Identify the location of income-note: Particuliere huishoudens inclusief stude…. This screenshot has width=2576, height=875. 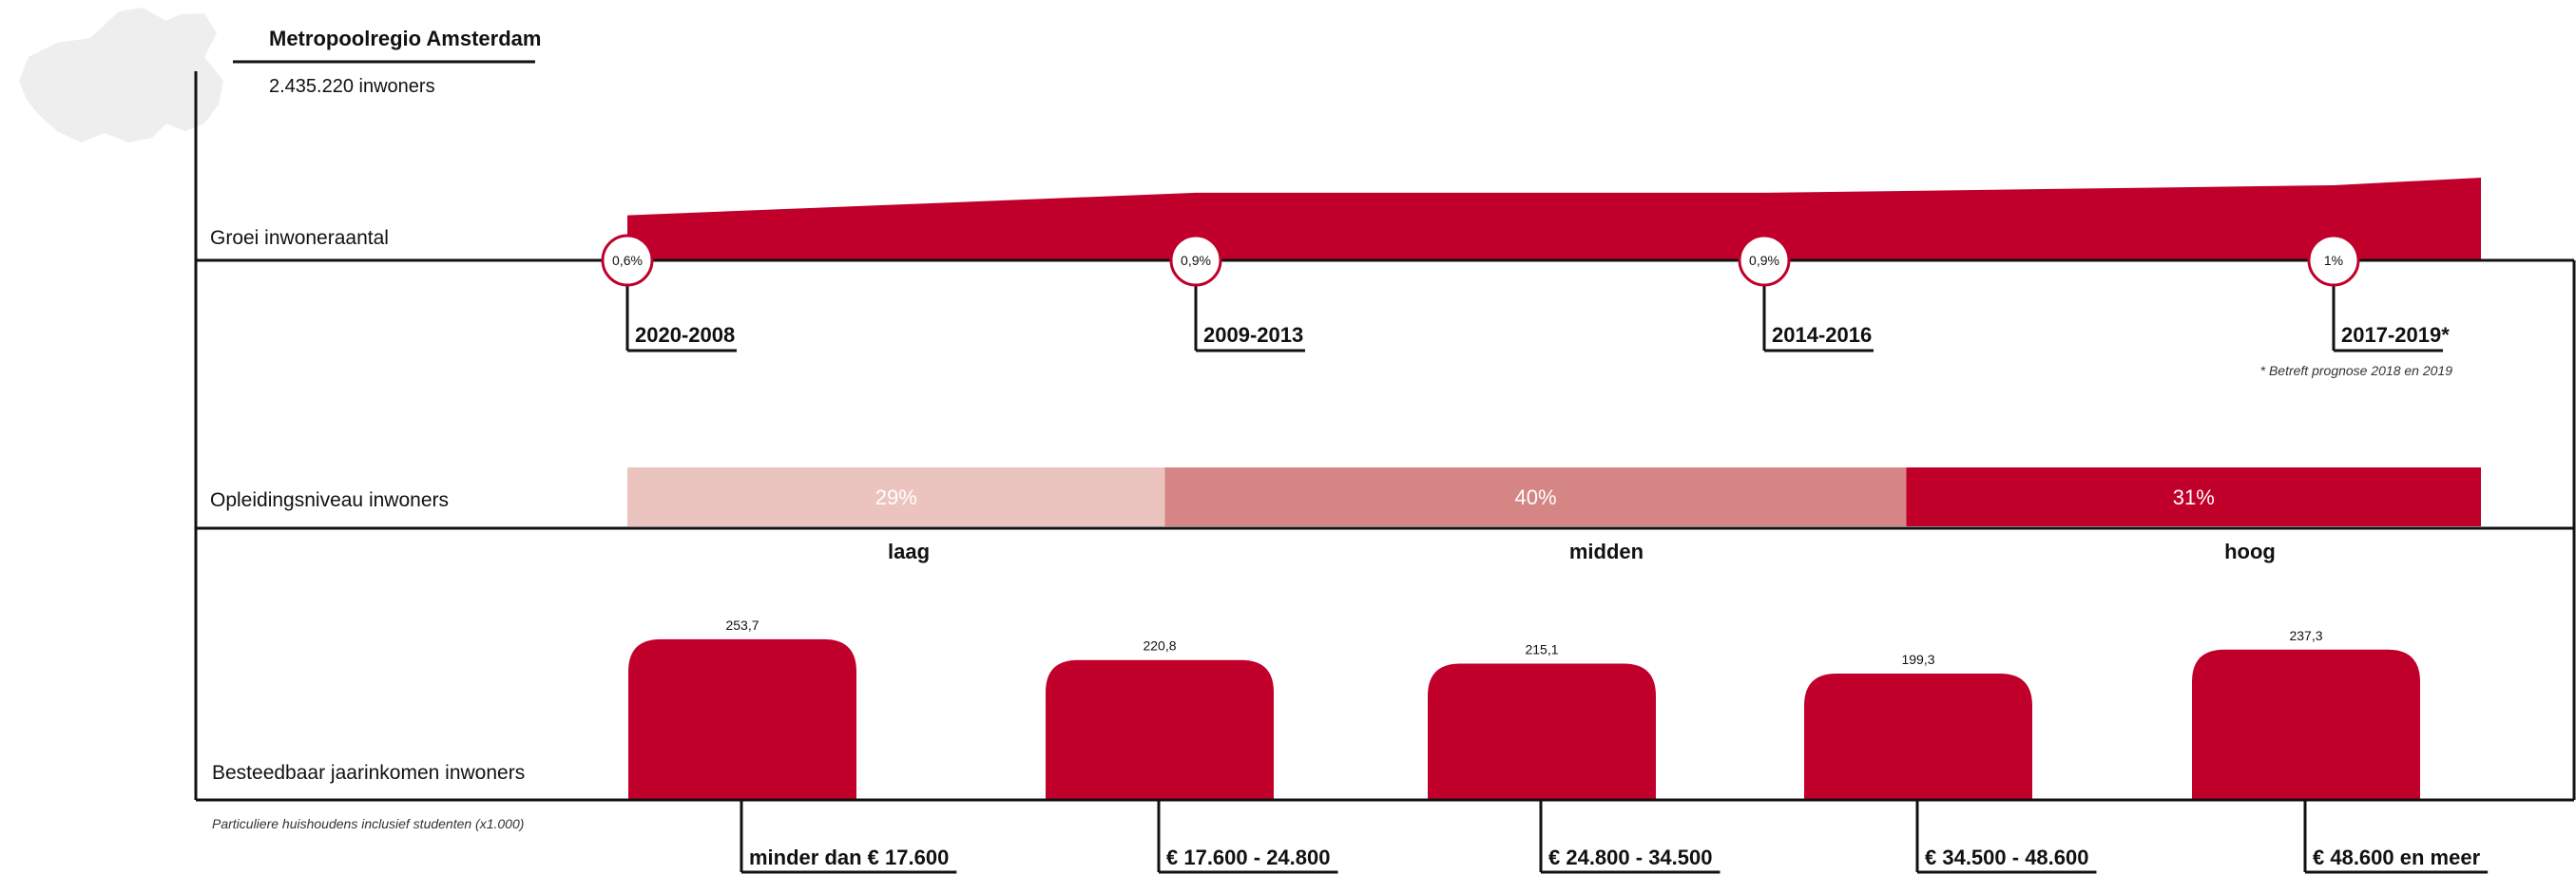
(368, 823).